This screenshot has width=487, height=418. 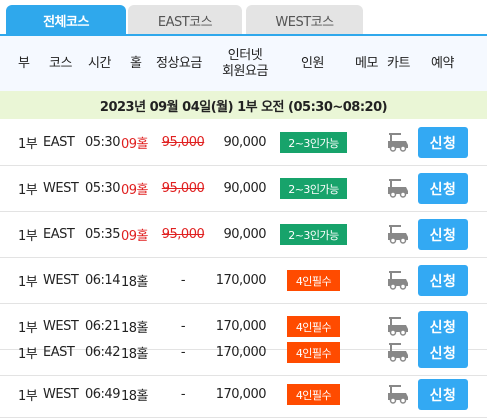 I want to click on header-net-price: 인터넷 회원요금, so click(x=245, y=63).